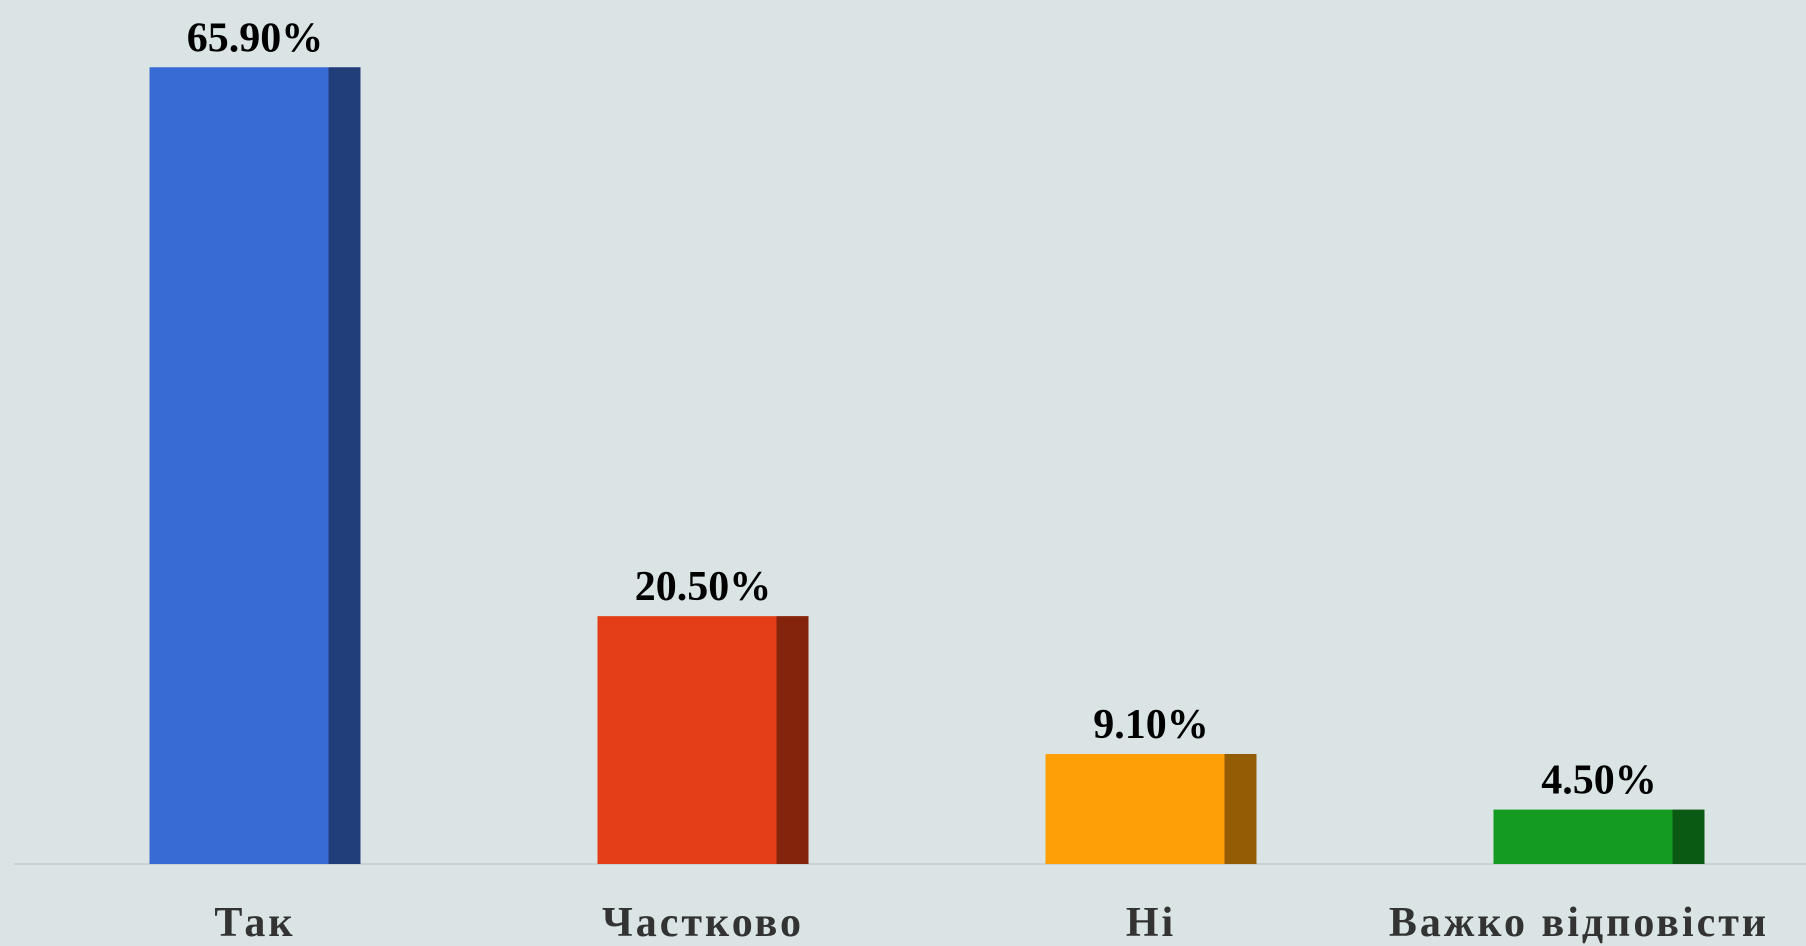  Describe the element at coordinates (1579, 923) in the screenshot. I see `x-tick-label: Важко відповісти` at that location.